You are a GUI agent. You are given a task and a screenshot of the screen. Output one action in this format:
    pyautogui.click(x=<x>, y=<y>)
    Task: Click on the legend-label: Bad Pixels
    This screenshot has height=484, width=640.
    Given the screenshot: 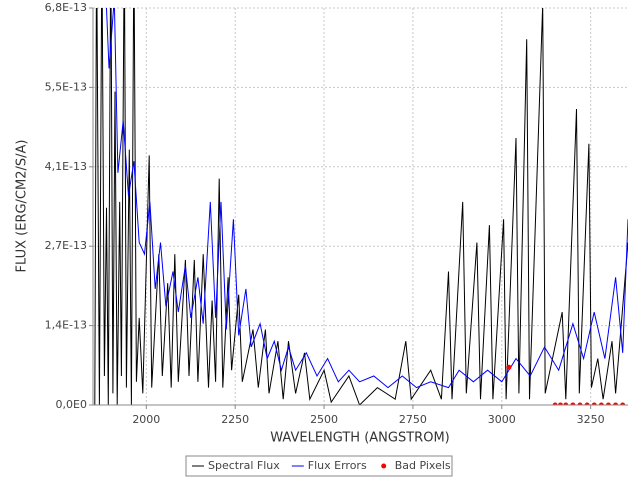 What is the action you would take?
    pyautogui.click(x=423, y=465)
    